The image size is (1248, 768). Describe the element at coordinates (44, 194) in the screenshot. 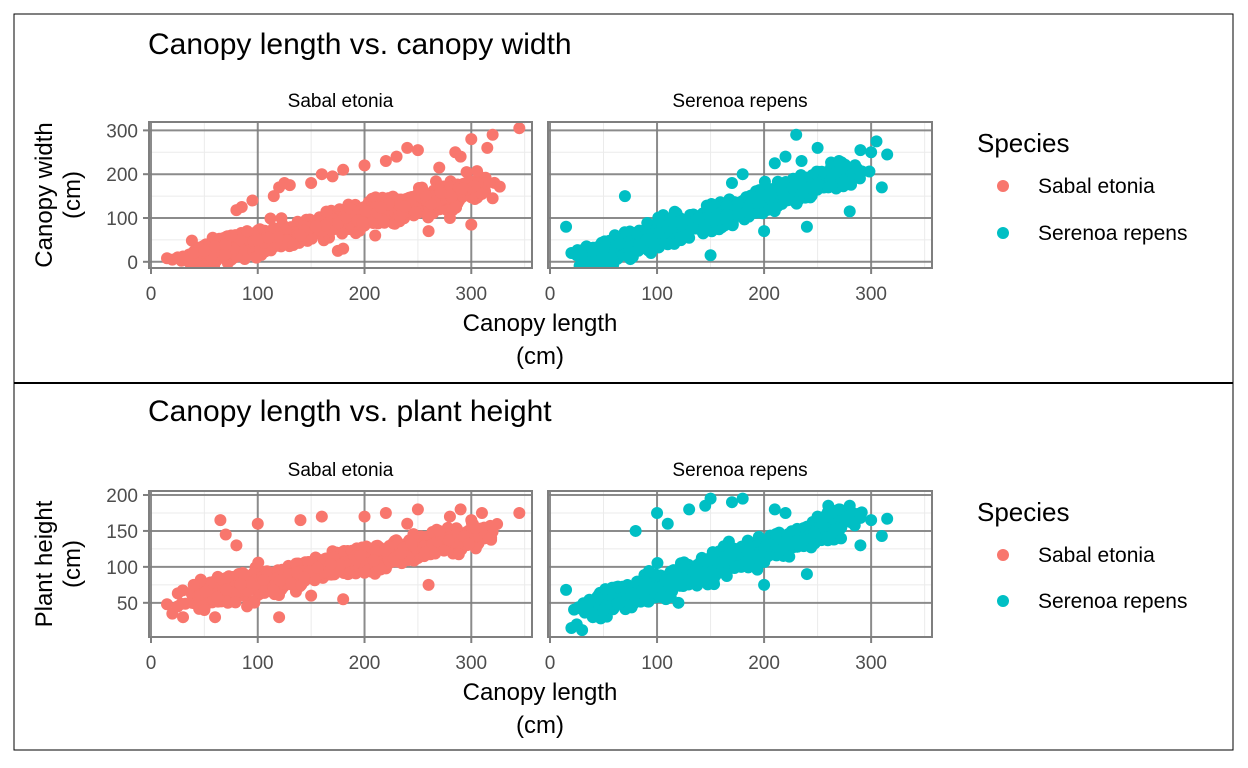

I see `y-axis-label-line-1: Canopy width` at that location.